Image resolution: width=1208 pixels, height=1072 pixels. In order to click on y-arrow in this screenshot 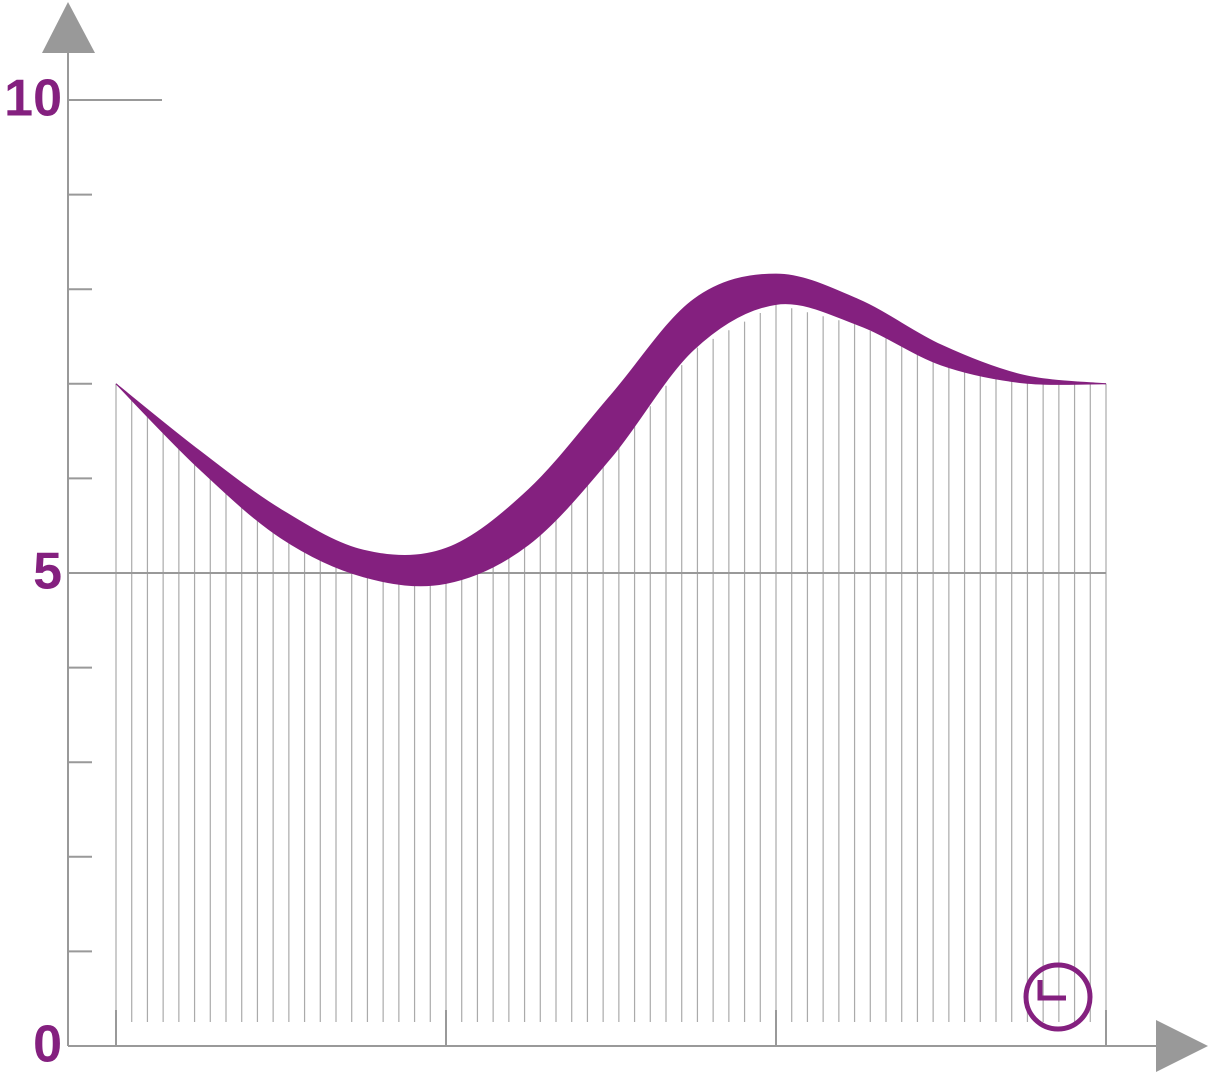, I will do `click(68, 27)`.